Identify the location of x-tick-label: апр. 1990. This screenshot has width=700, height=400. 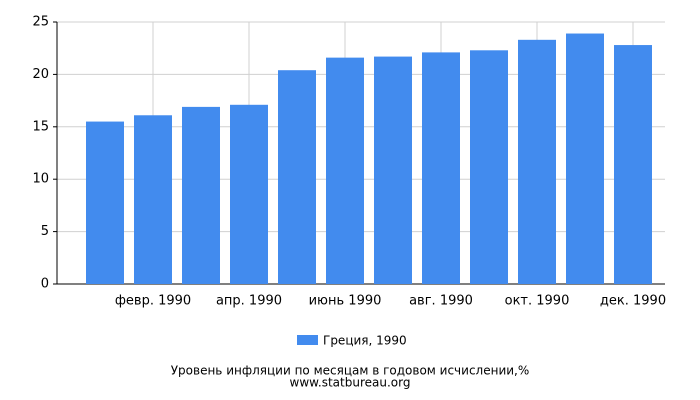
(249, 301).